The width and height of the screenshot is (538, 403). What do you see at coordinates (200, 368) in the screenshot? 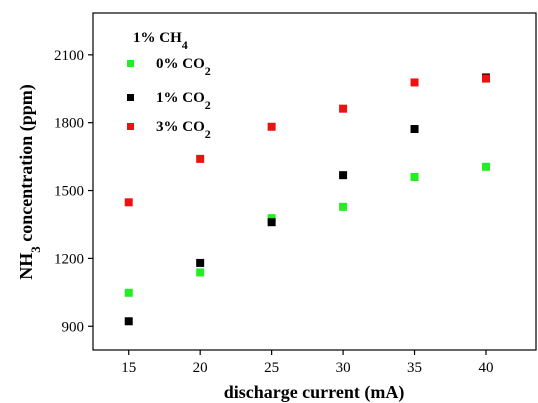
I see `x-tick-label: 20` at bounding box center [200, 368].